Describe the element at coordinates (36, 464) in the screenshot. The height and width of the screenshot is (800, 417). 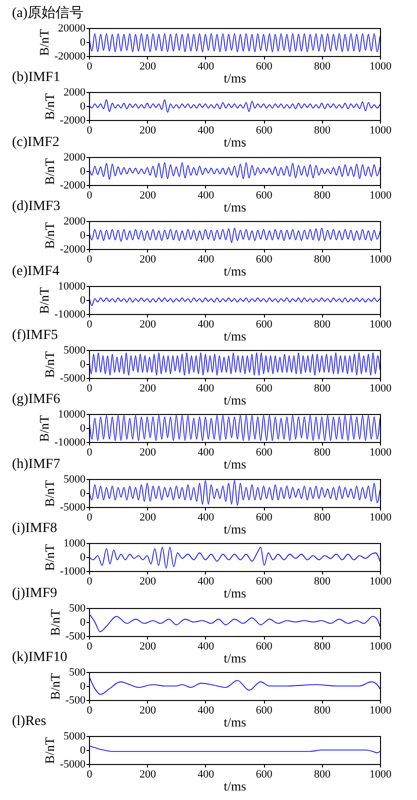
I see `chart-title: (h)IMF7` at that location.